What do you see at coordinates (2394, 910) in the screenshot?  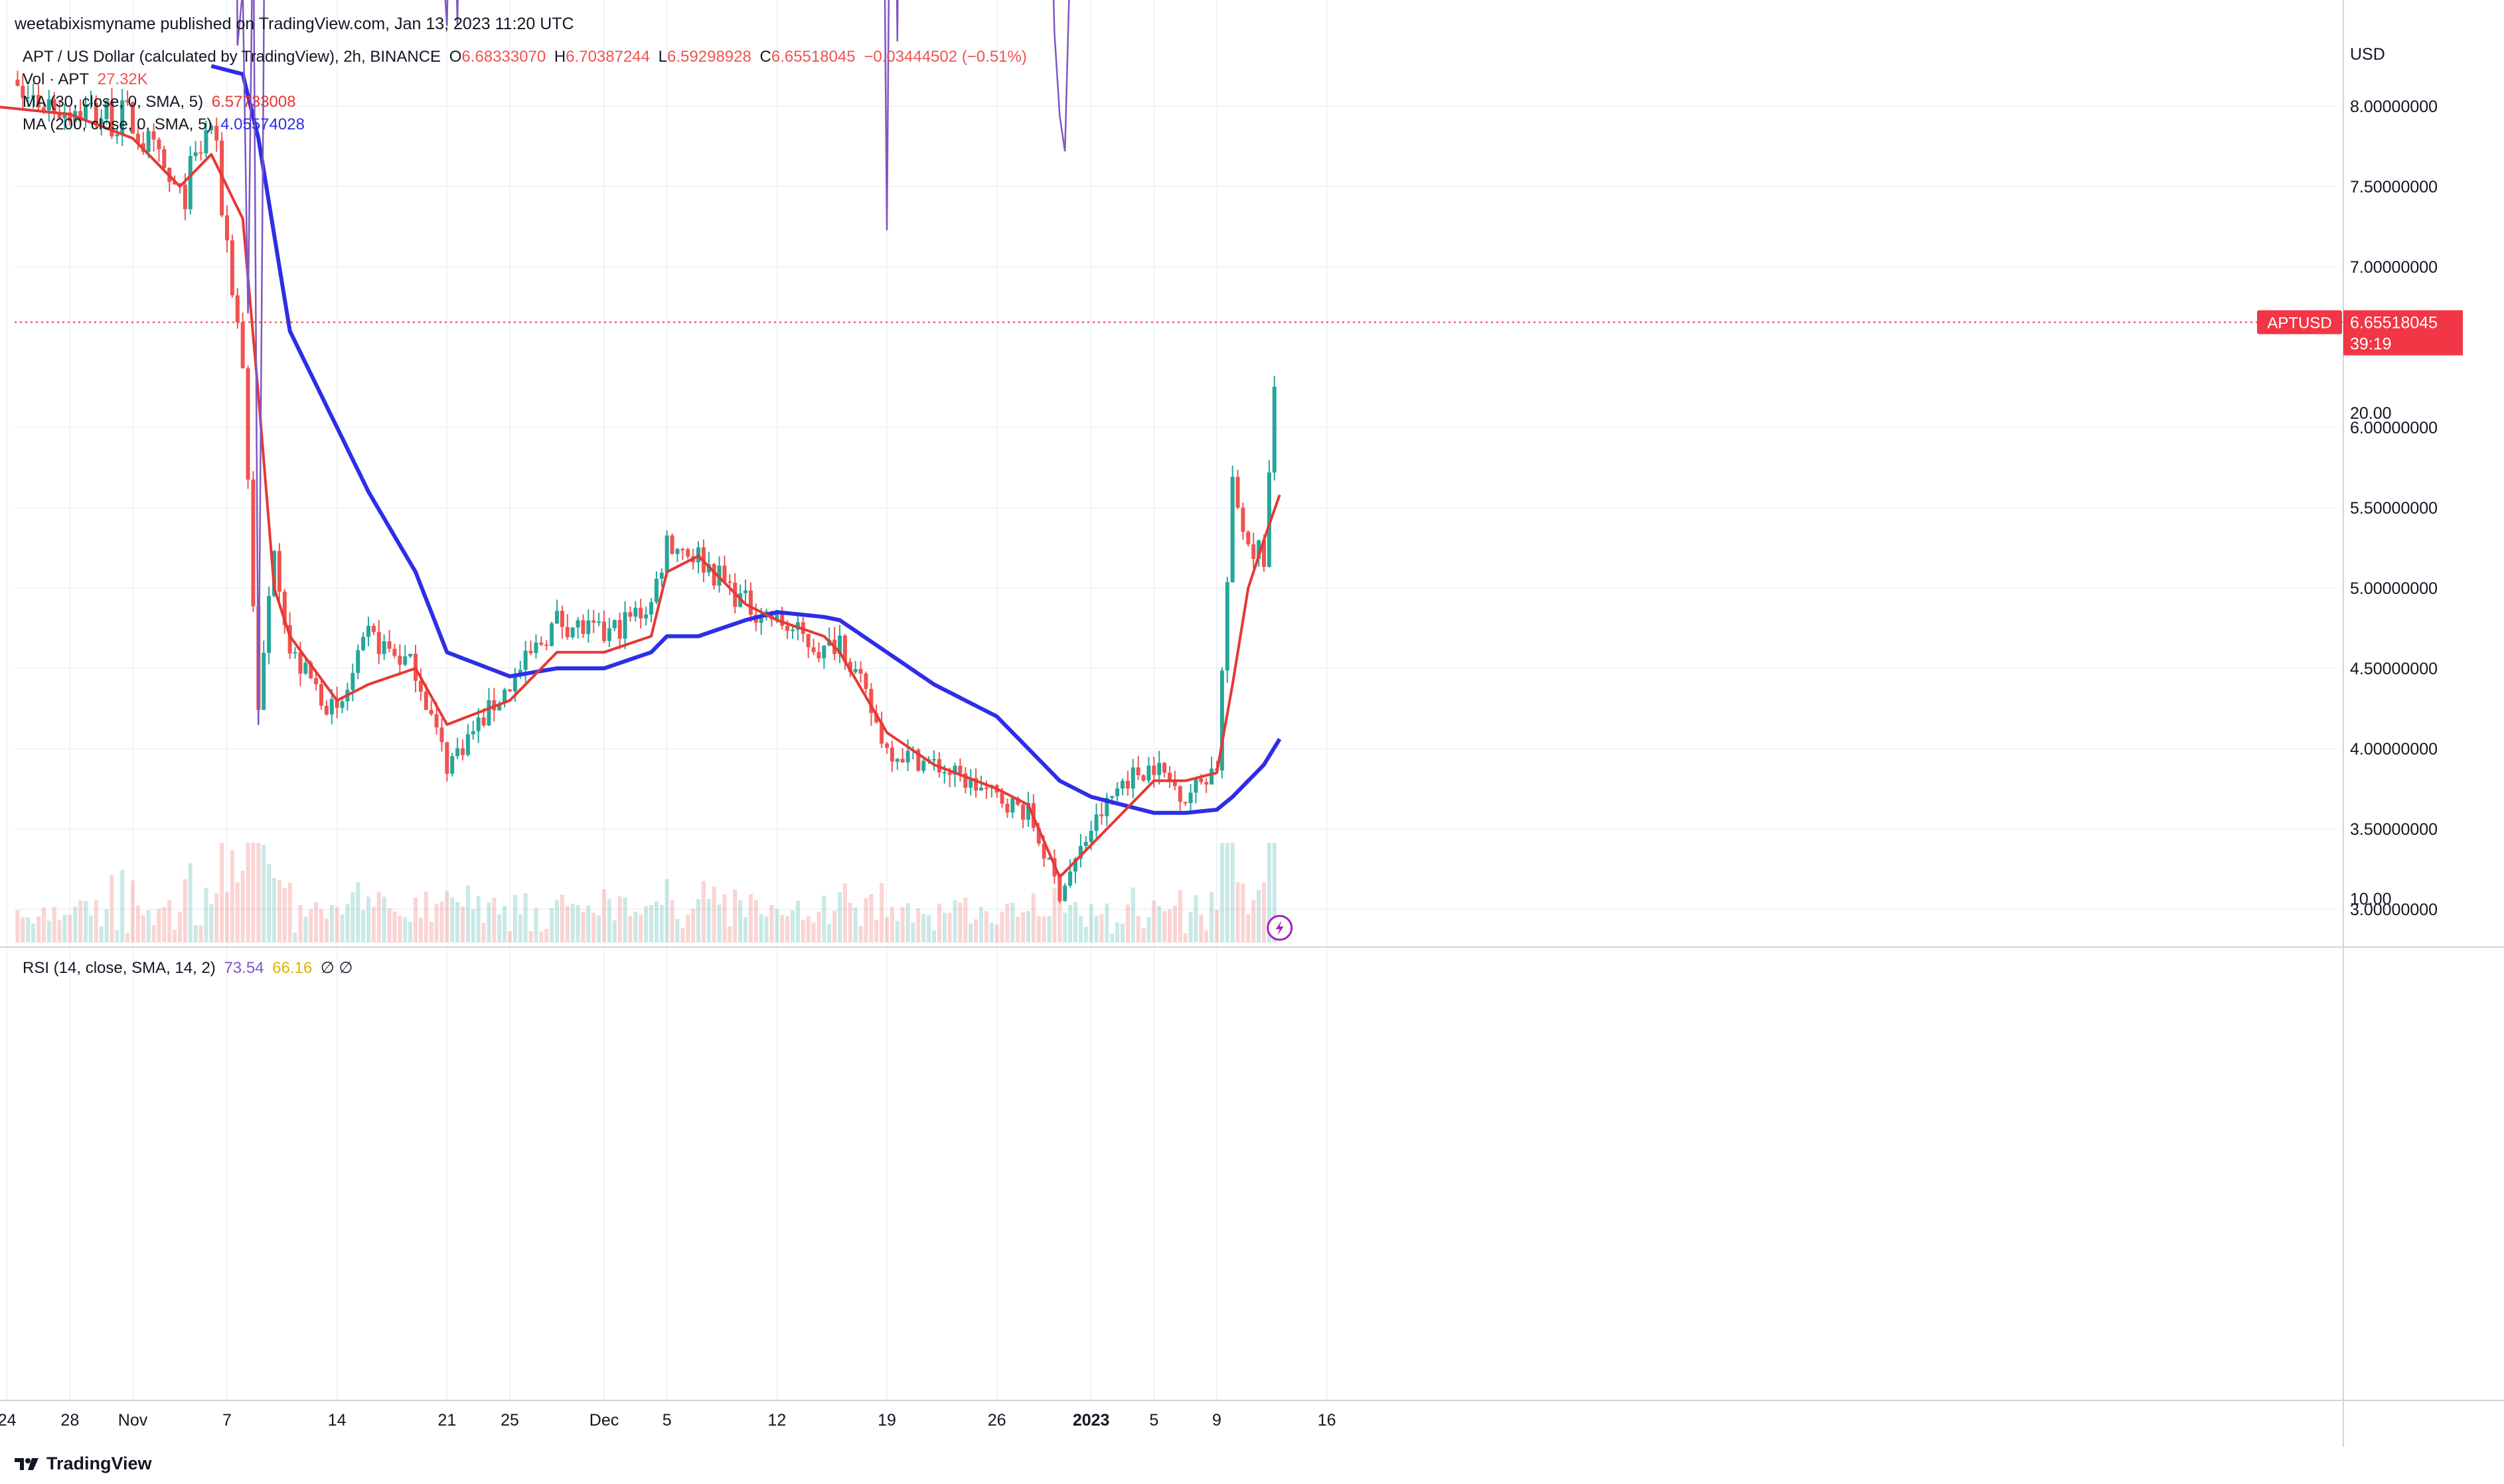 I see `price-tick-label: 3.00000000` at bounding box center [2394, 910].